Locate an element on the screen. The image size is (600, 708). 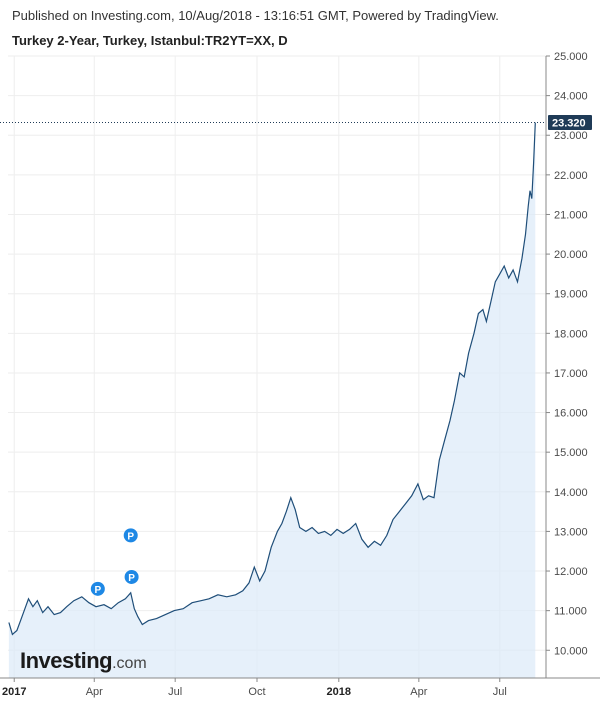
last-price-label: 23.320 is located at coordinates (570, 123).